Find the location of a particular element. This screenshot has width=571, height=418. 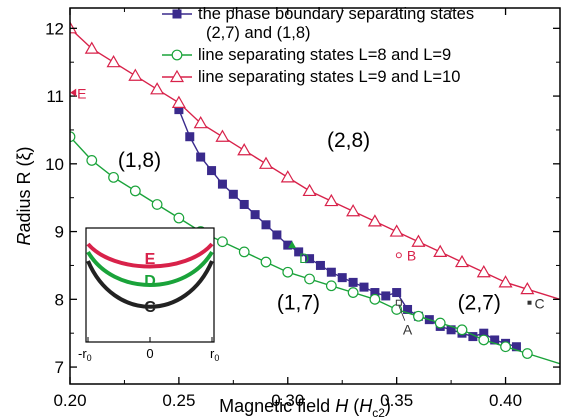

inset-curve-label: E is located at coordinates (150, 259).